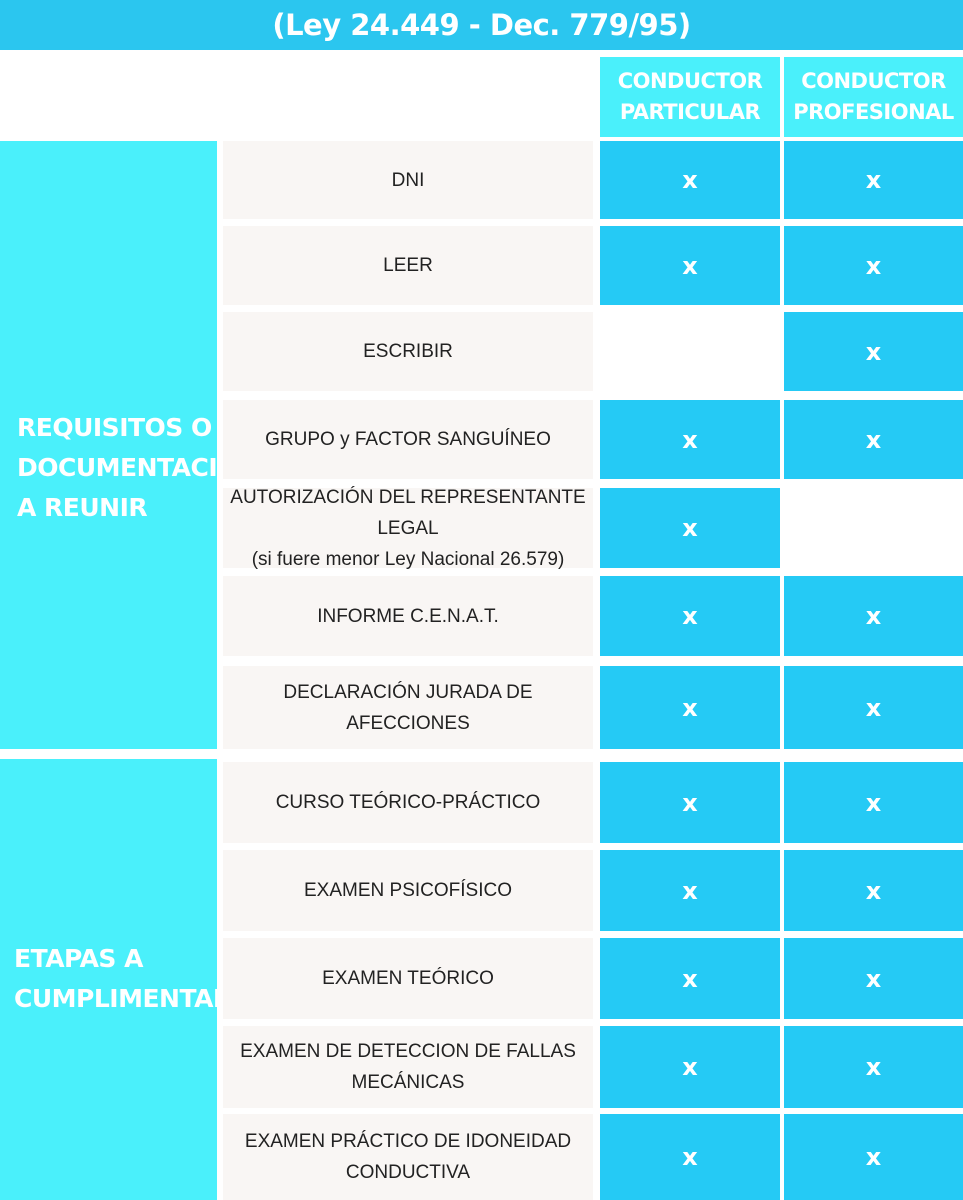 This screenshot has width=963, height=1200. I want to click on section-etapas: ETAPAS A CUMPLIMENTAR, so click(116, 979).